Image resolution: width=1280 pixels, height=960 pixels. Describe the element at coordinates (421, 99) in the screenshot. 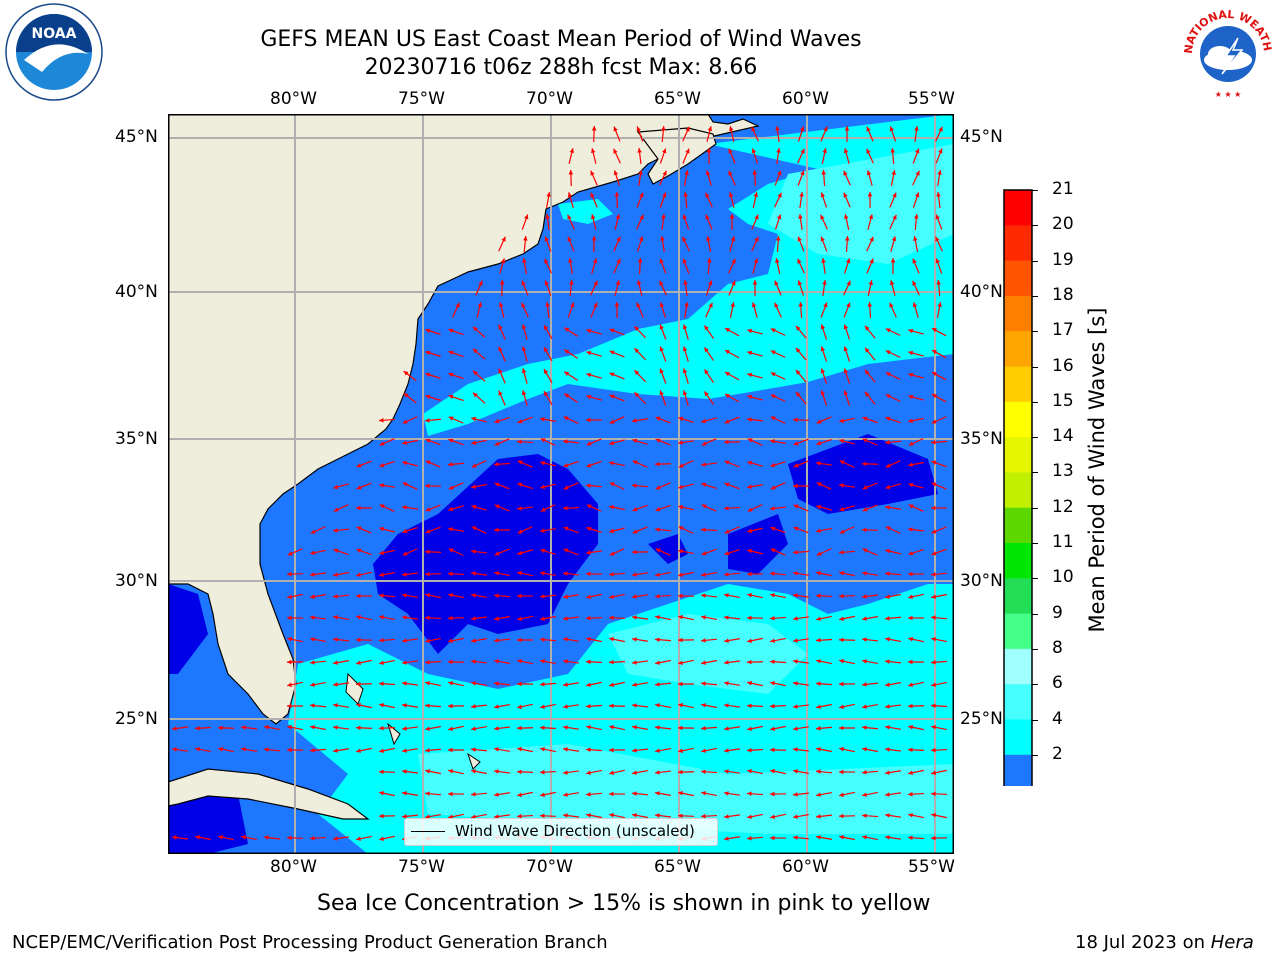

I see `lon-label-top-75w: 75°W` at that location.